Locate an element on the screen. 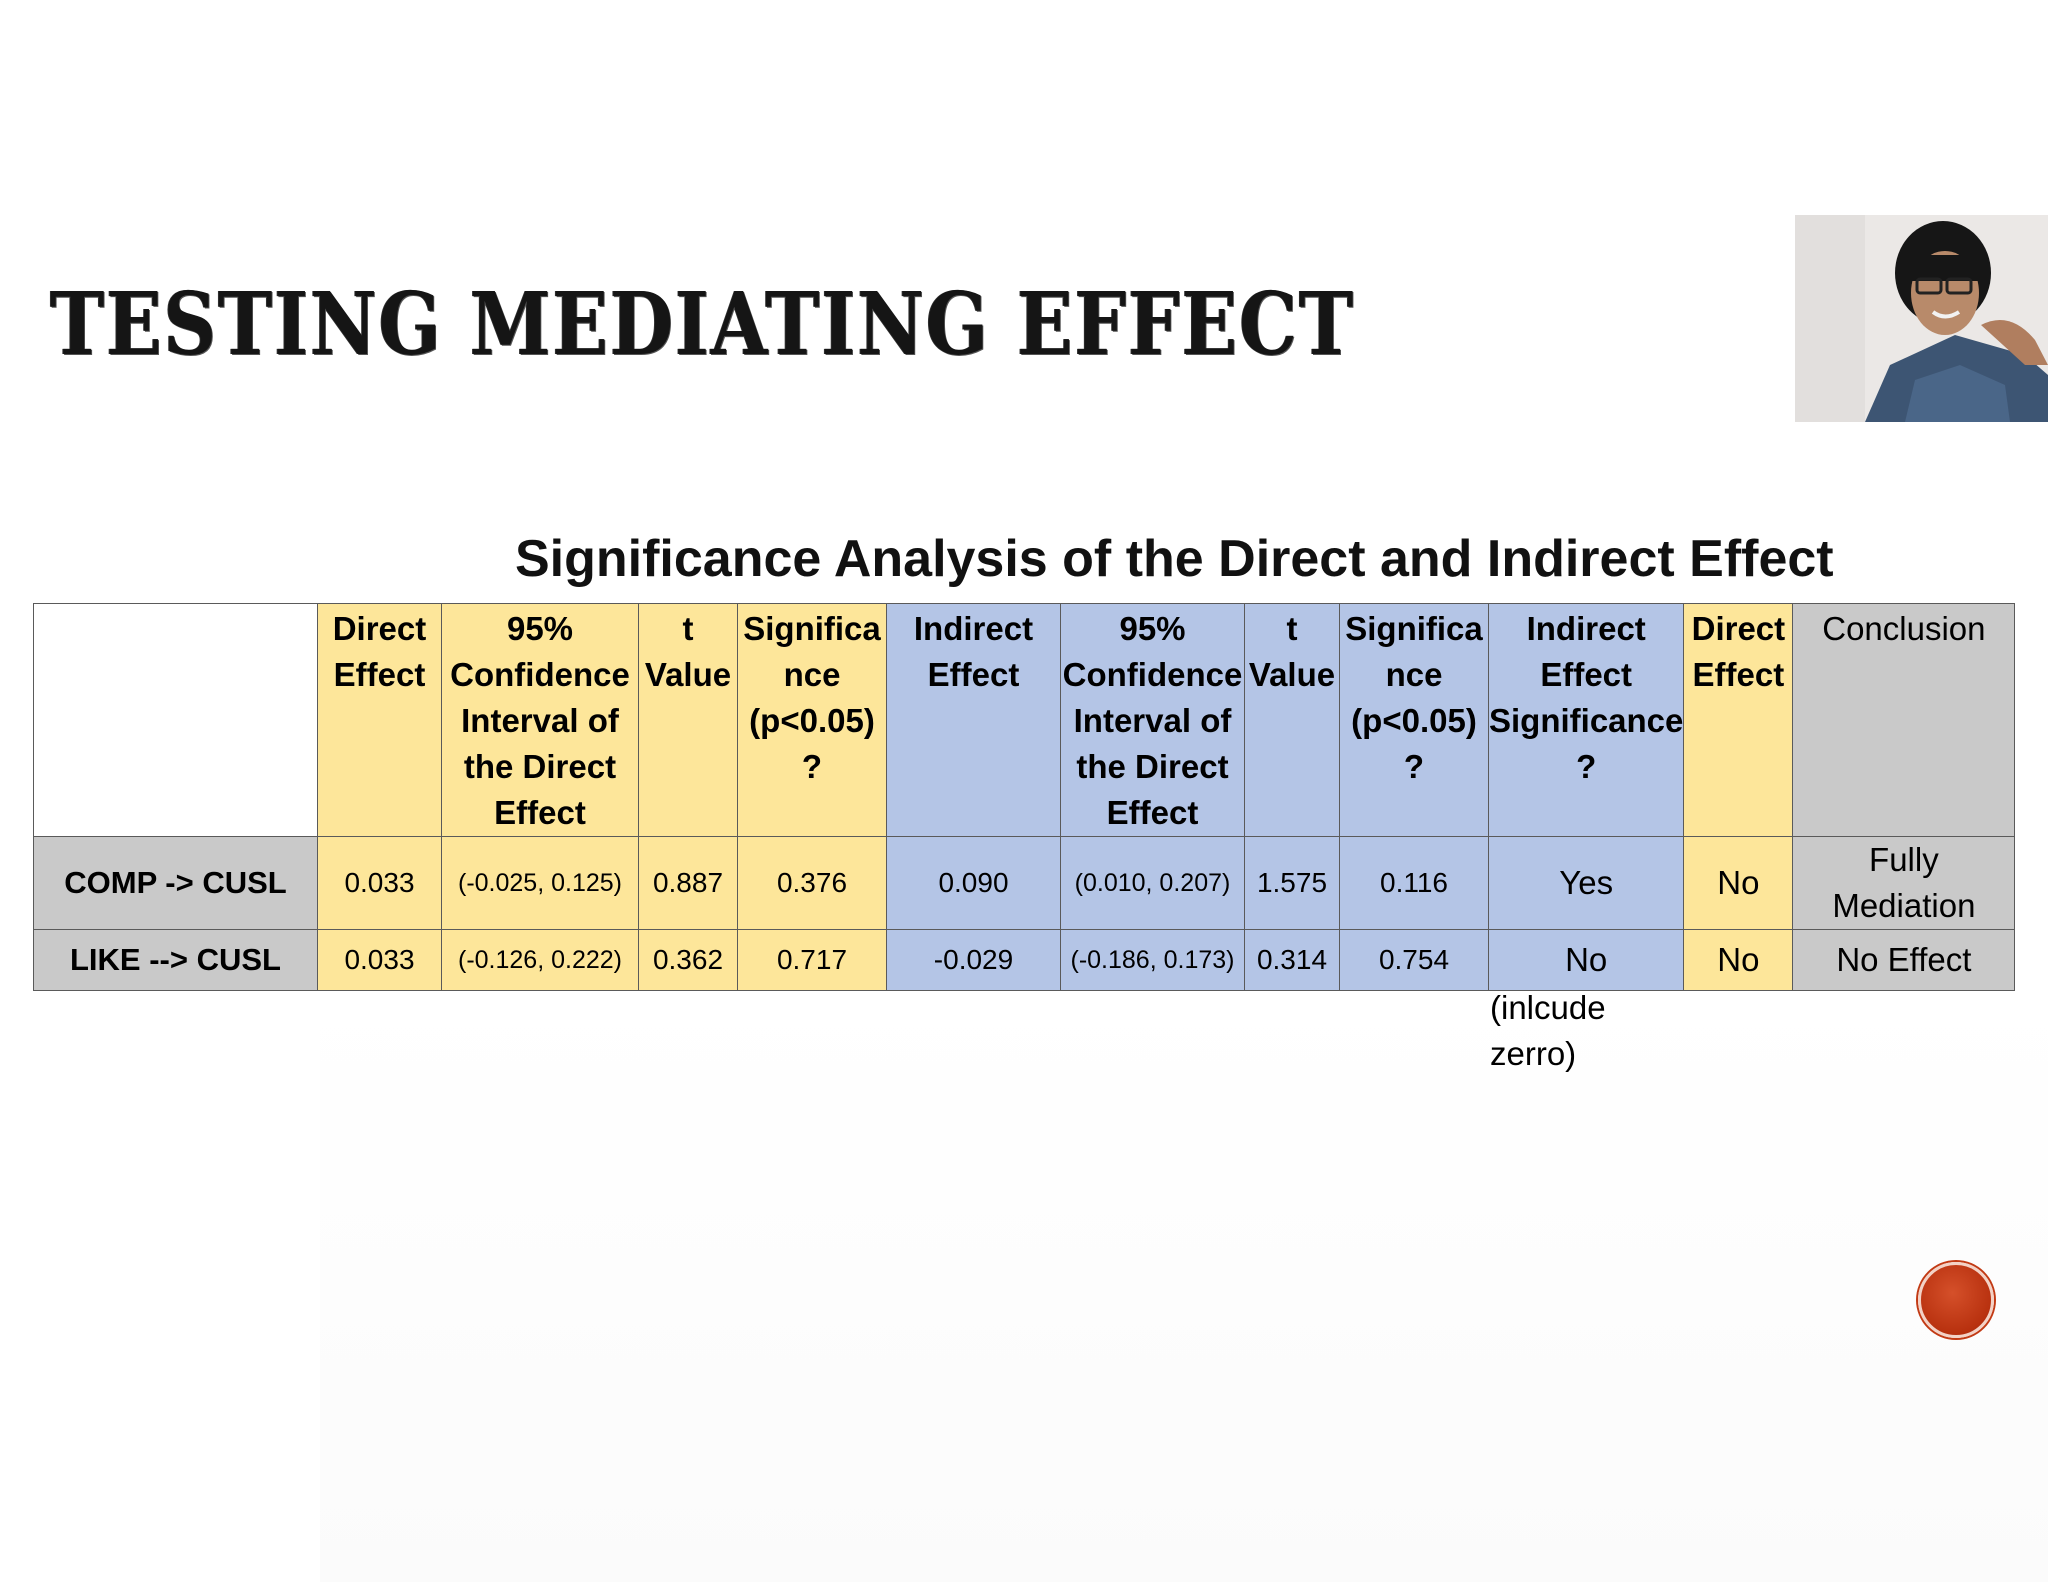 This screenshot has height=1582, width=2048. conclusion-value: No Effect is located at coordinates (1904, 960).